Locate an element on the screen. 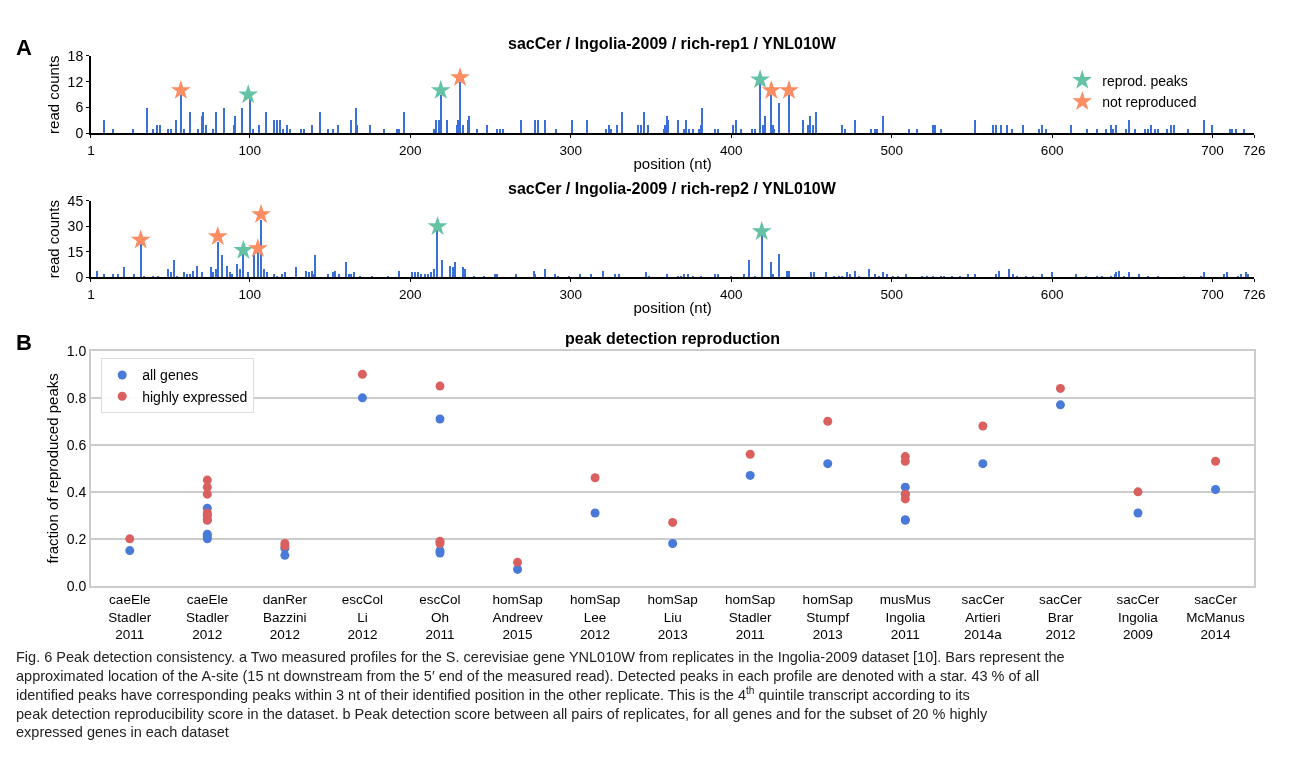 Image resolution: width=1292 pixels, height=778 pixels. x-tick-label: homSap Stumpf 2013 is located at coordinates (827, 617).